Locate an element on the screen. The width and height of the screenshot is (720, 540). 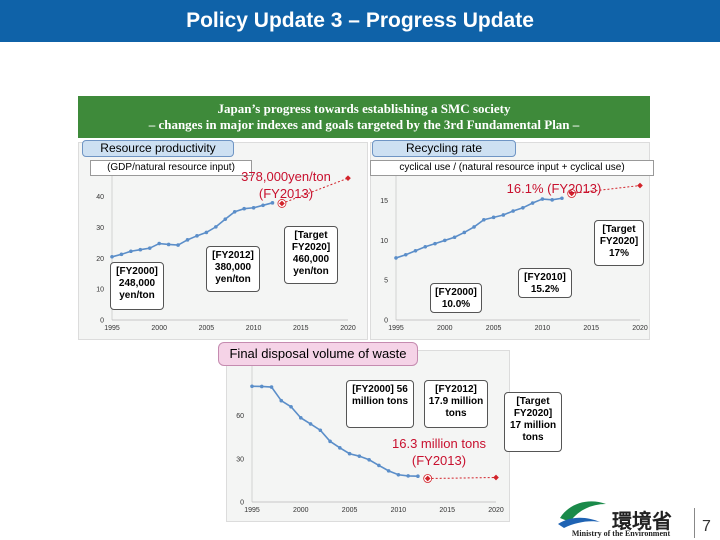
final-disposal-markers is located at coordinates (461, 478).